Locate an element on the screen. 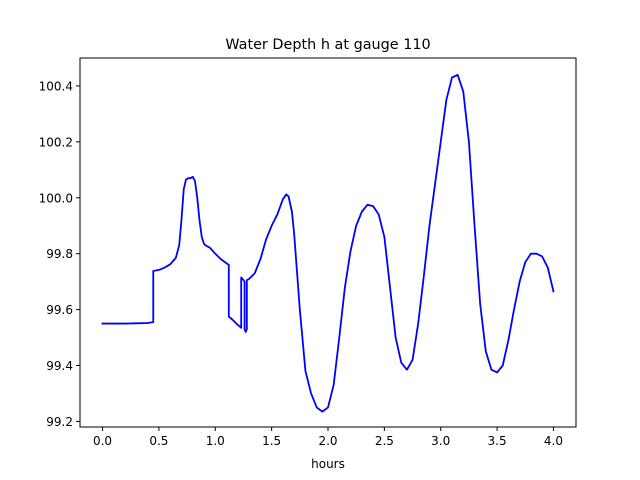  x-tick-label: 2.0 is located at coordinates (327, 441).